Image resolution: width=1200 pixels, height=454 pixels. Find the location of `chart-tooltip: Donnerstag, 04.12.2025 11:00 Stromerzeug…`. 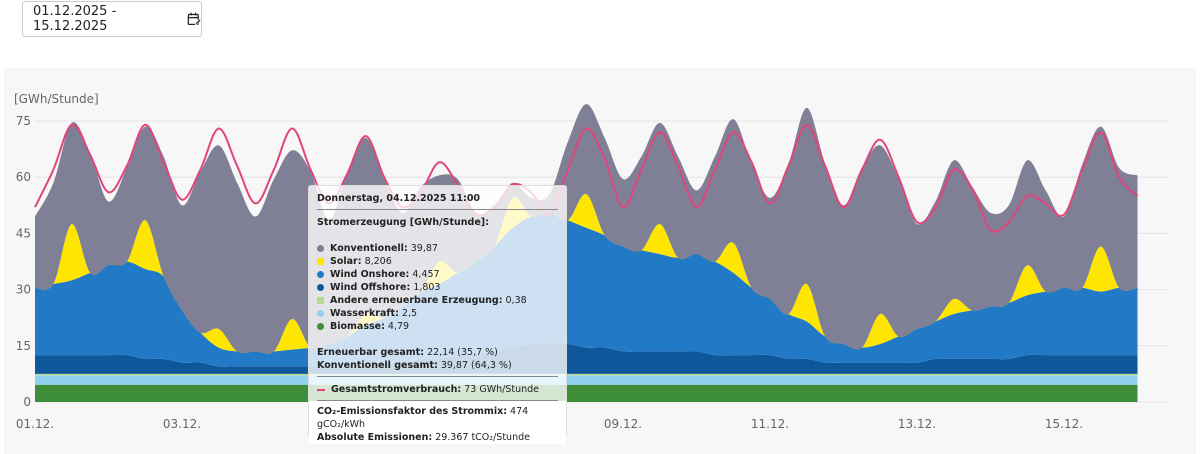

chart-tooltip: Donnerstag, 04.12.2025 11:00 Stromerzeug… is located at coordinates (437, 314).